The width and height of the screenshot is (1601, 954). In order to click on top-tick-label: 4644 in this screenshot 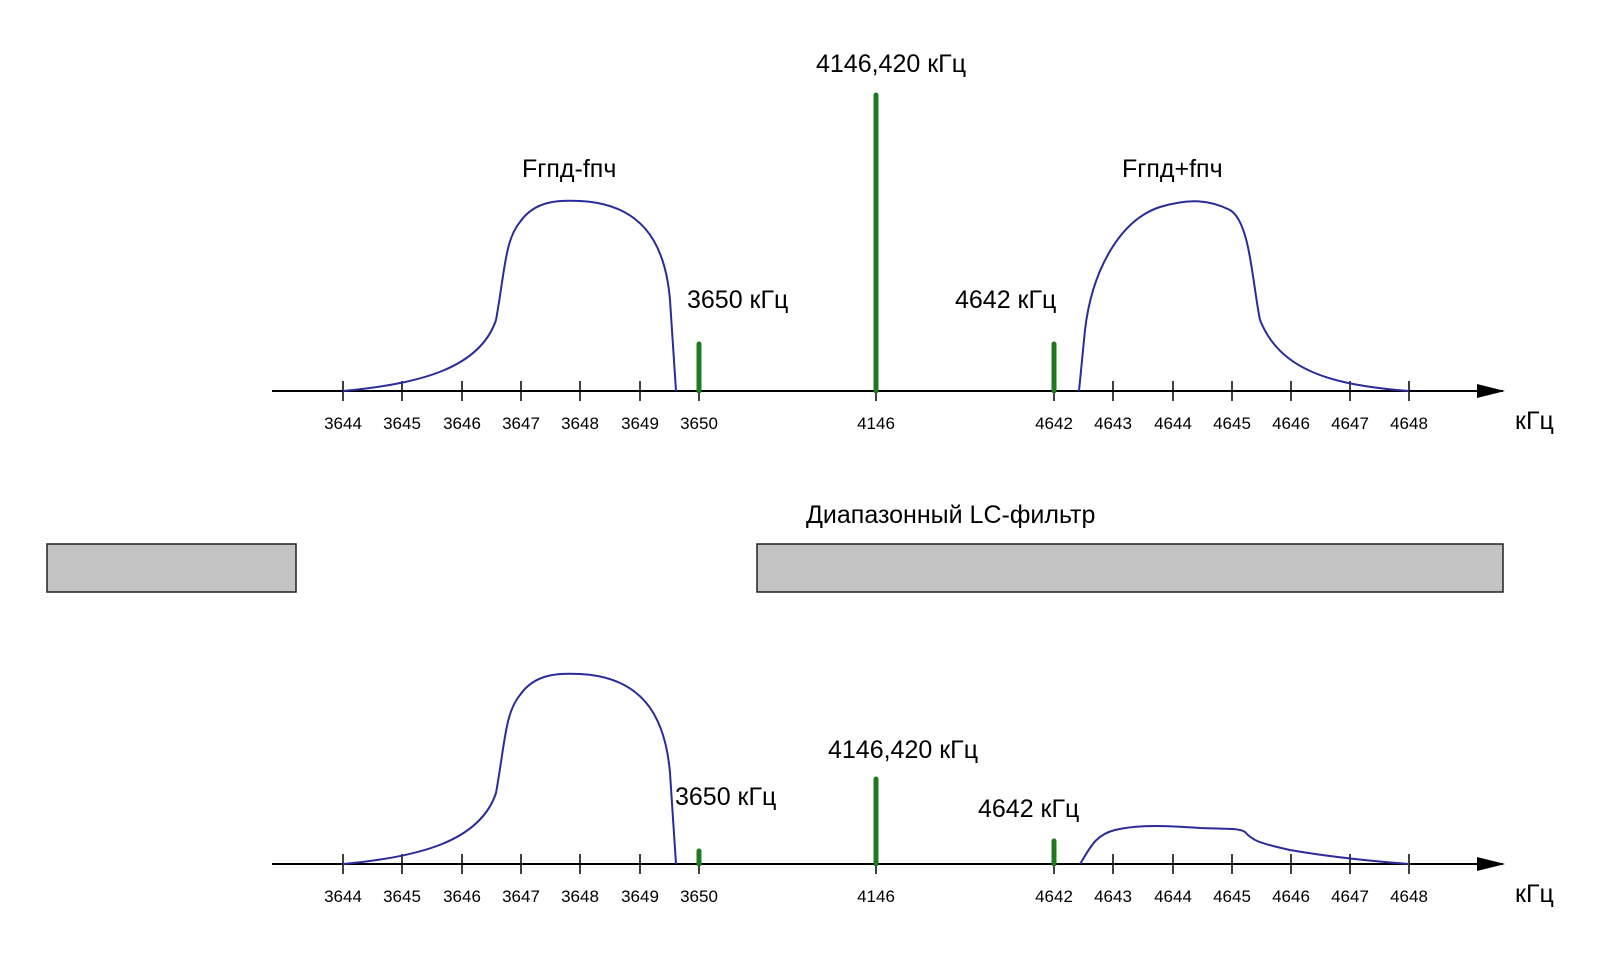, I will do `click(1173, 423)`.